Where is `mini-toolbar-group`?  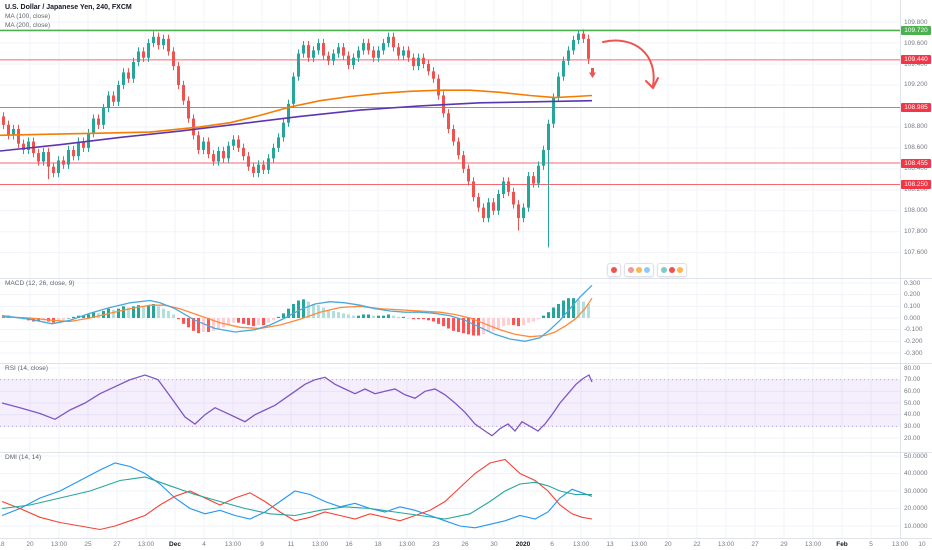
mini-toolbar-group is located at coordinates (614, 270).